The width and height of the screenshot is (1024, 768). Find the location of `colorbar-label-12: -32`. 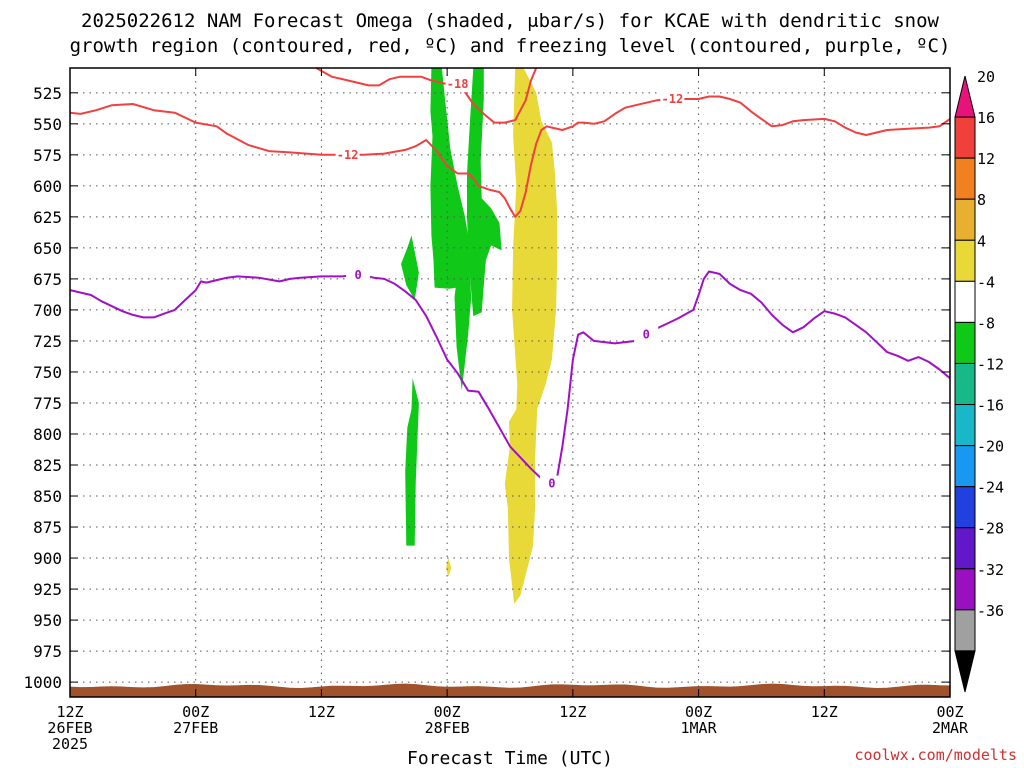

colorbar-label-12: -32 is located at coordinates (990, 570).